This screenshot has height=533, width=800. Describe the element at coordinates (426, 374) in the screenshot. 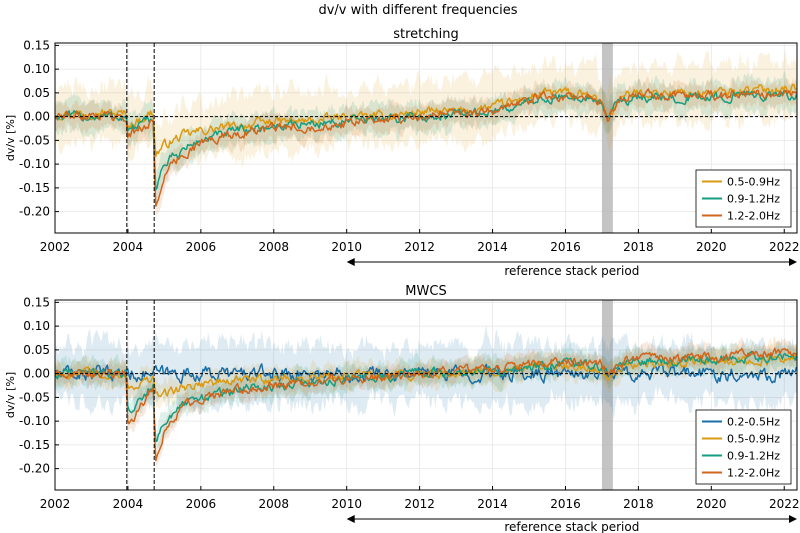

I see `series-line-0p2-0p5Hz` at that location.